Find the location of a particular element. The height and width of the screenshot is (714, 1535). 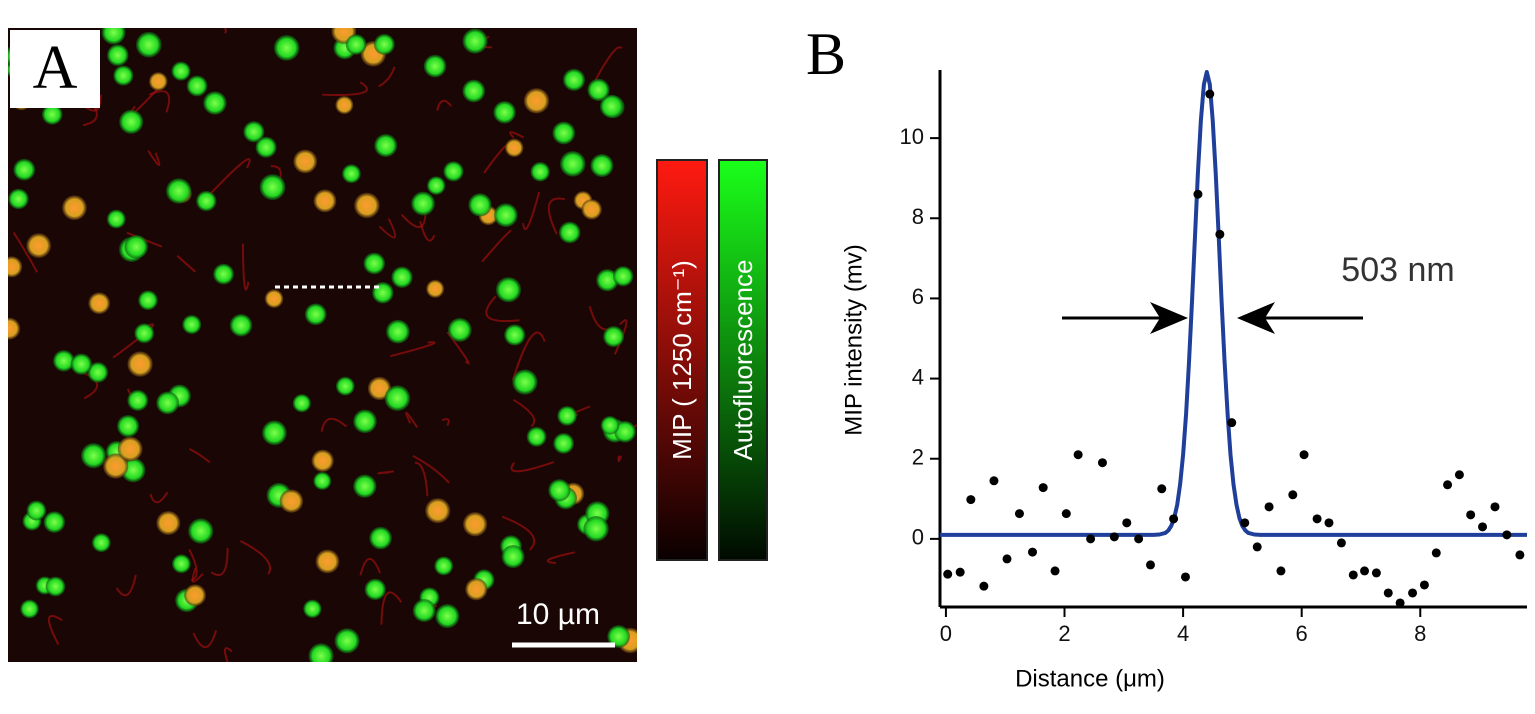

y-tick-label: 10 is located at coordinates (912, 136).